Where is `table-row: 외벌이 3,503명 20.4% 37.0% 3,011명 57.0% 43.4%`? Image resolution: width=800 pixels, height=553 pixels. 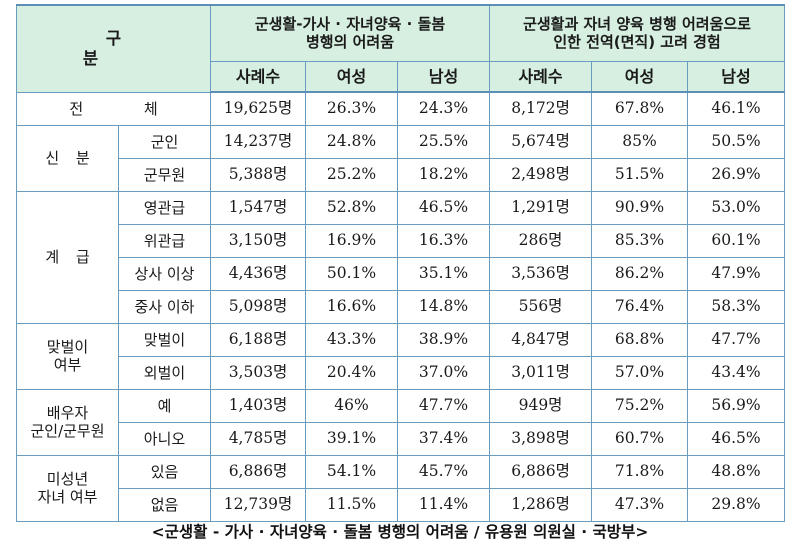 table-row: 외벌이 3,503명 20.4% 37.0% 3,011명 57.0% 43.4% is located at coordinates (401, 372).